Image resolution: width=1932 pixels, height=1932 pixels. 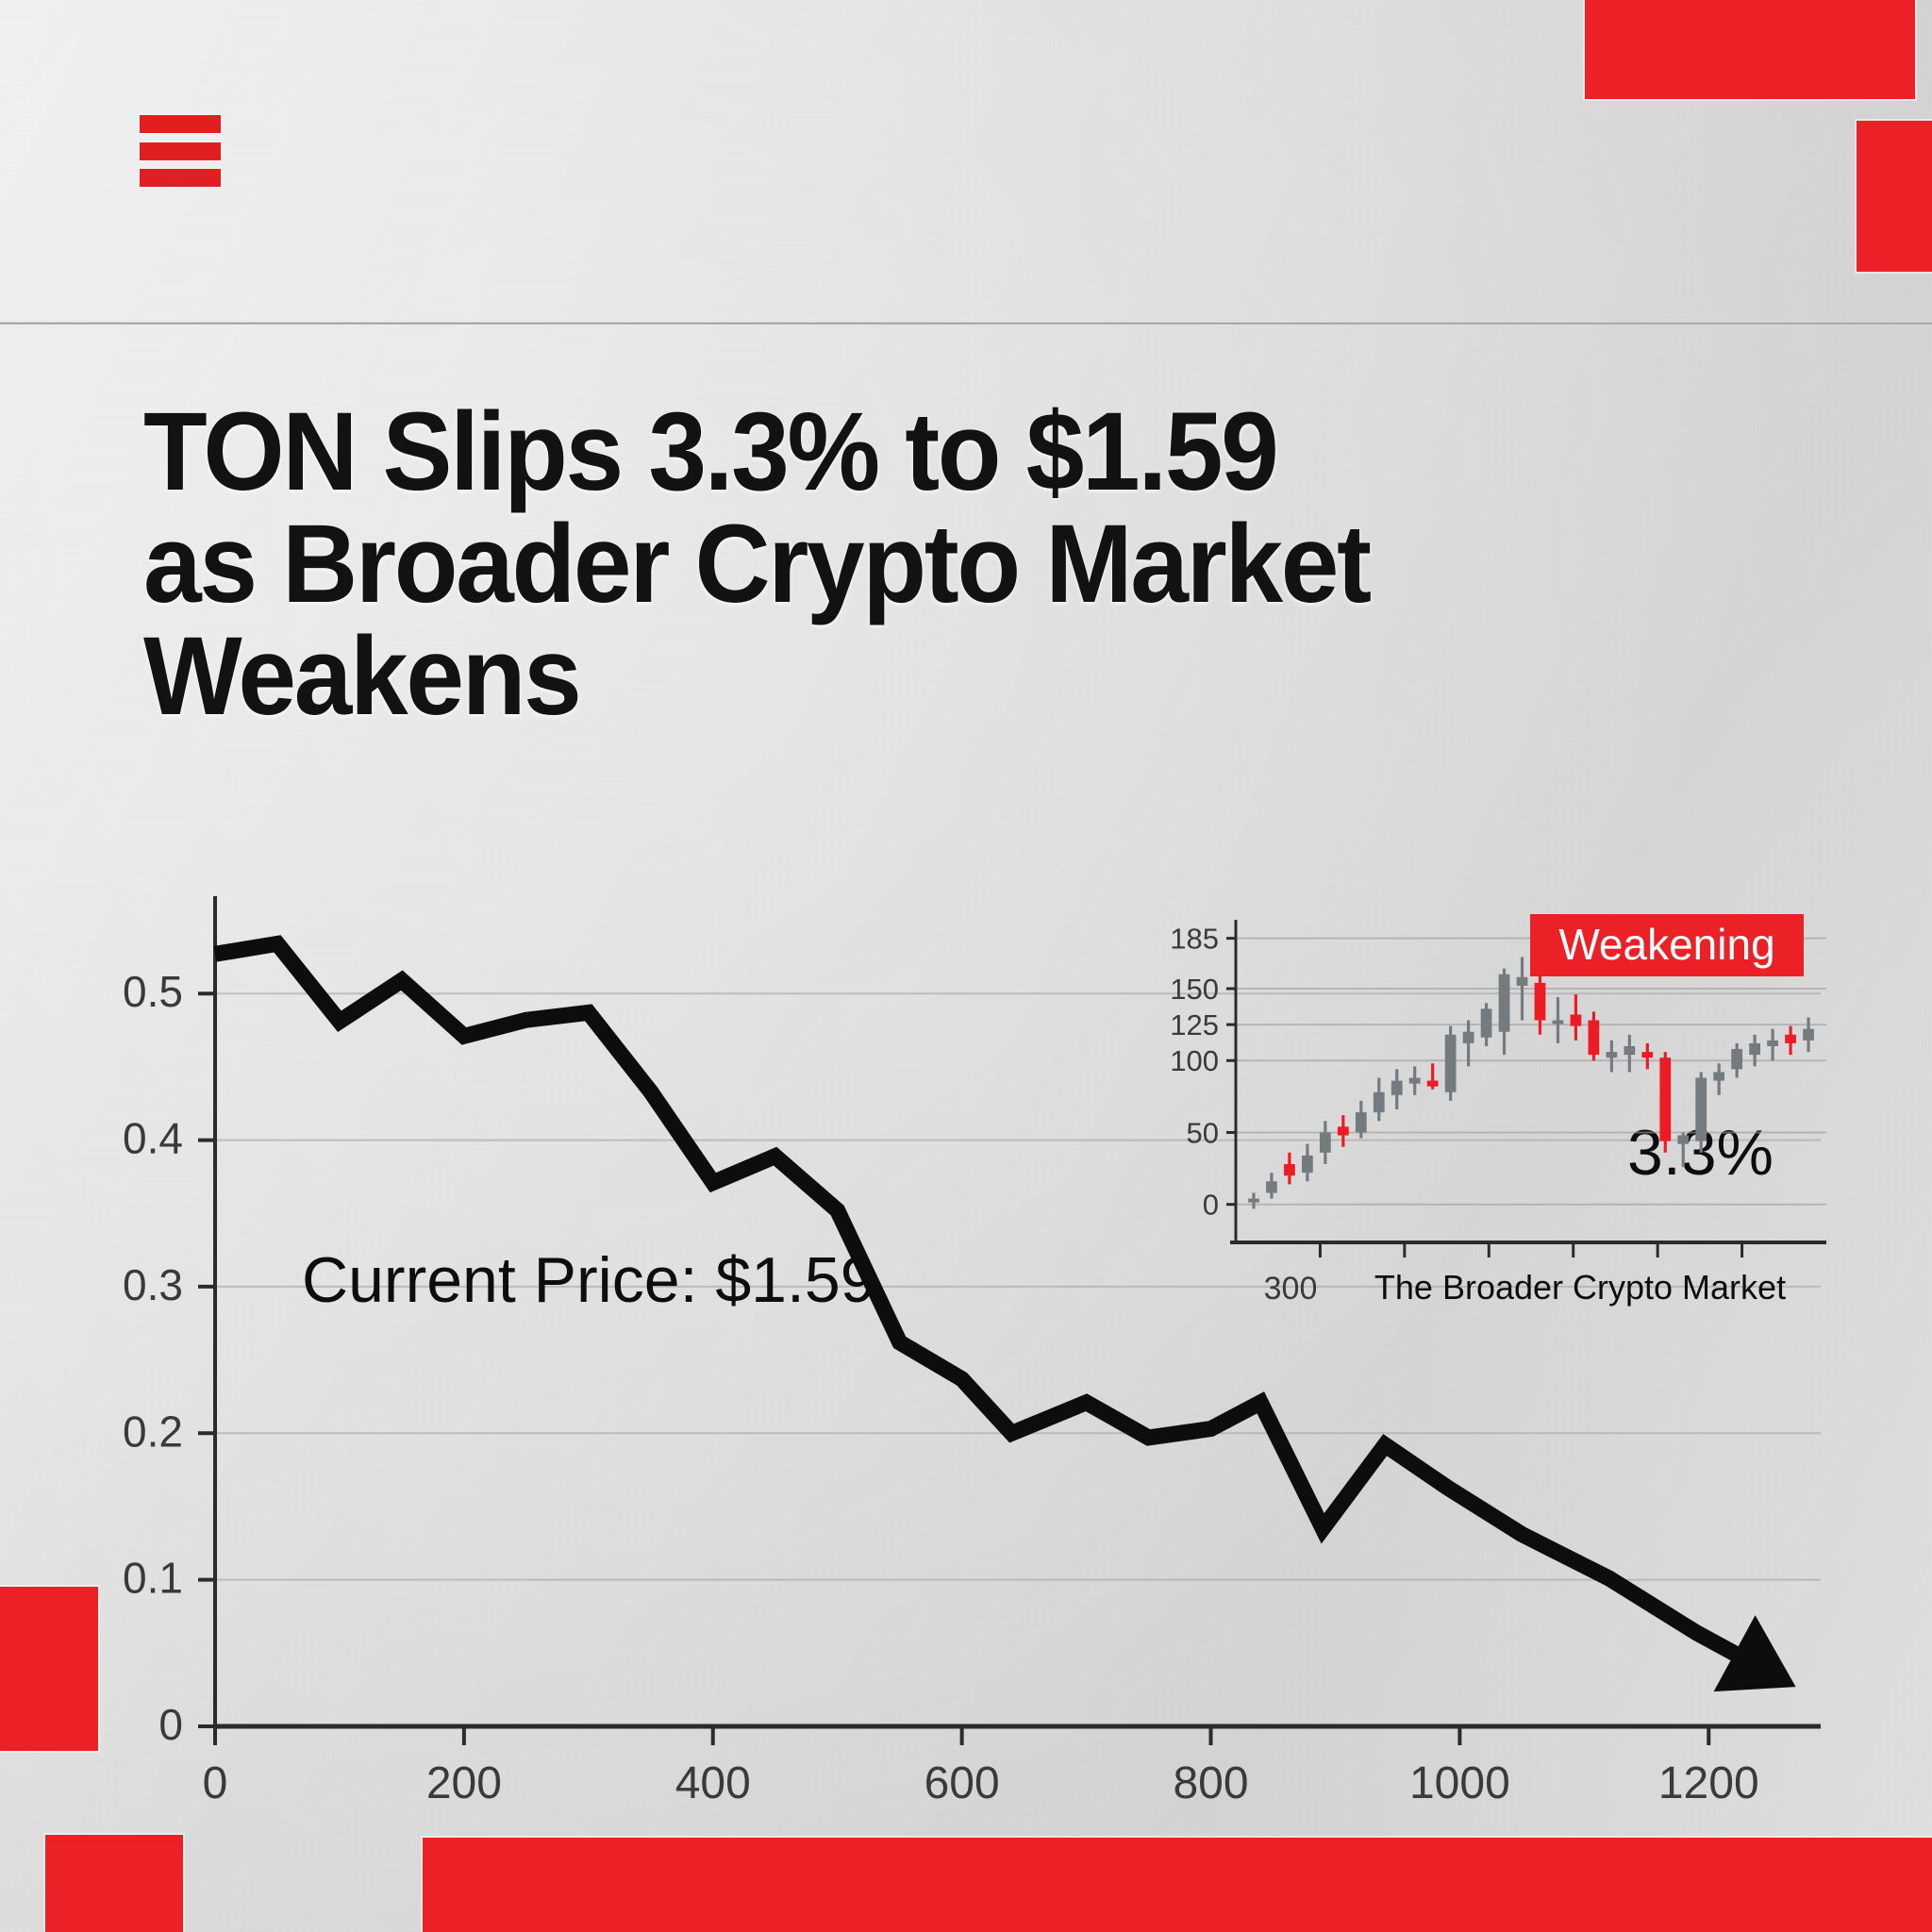 I want to click on inset-y-tick-label: 150, so click(x=1194, y=989).